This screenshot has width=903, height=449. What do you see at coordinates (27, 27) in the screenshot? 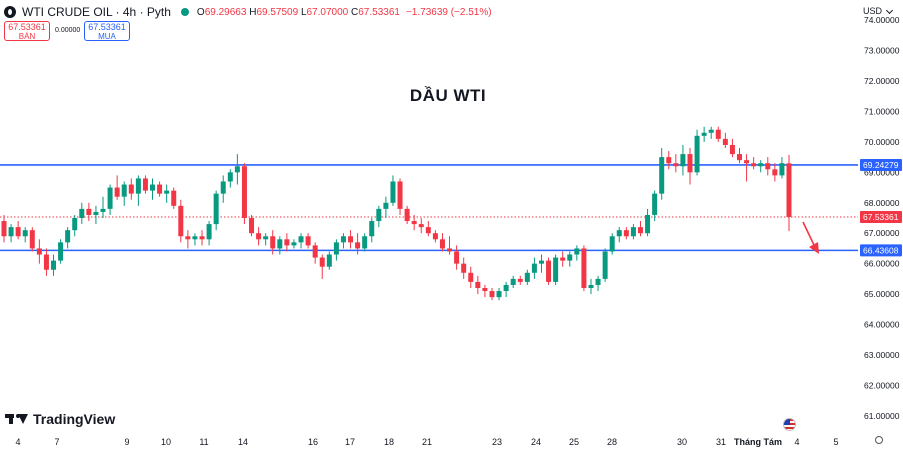
I see `sell-price: 67.53361` at bounding box center [27, 27].